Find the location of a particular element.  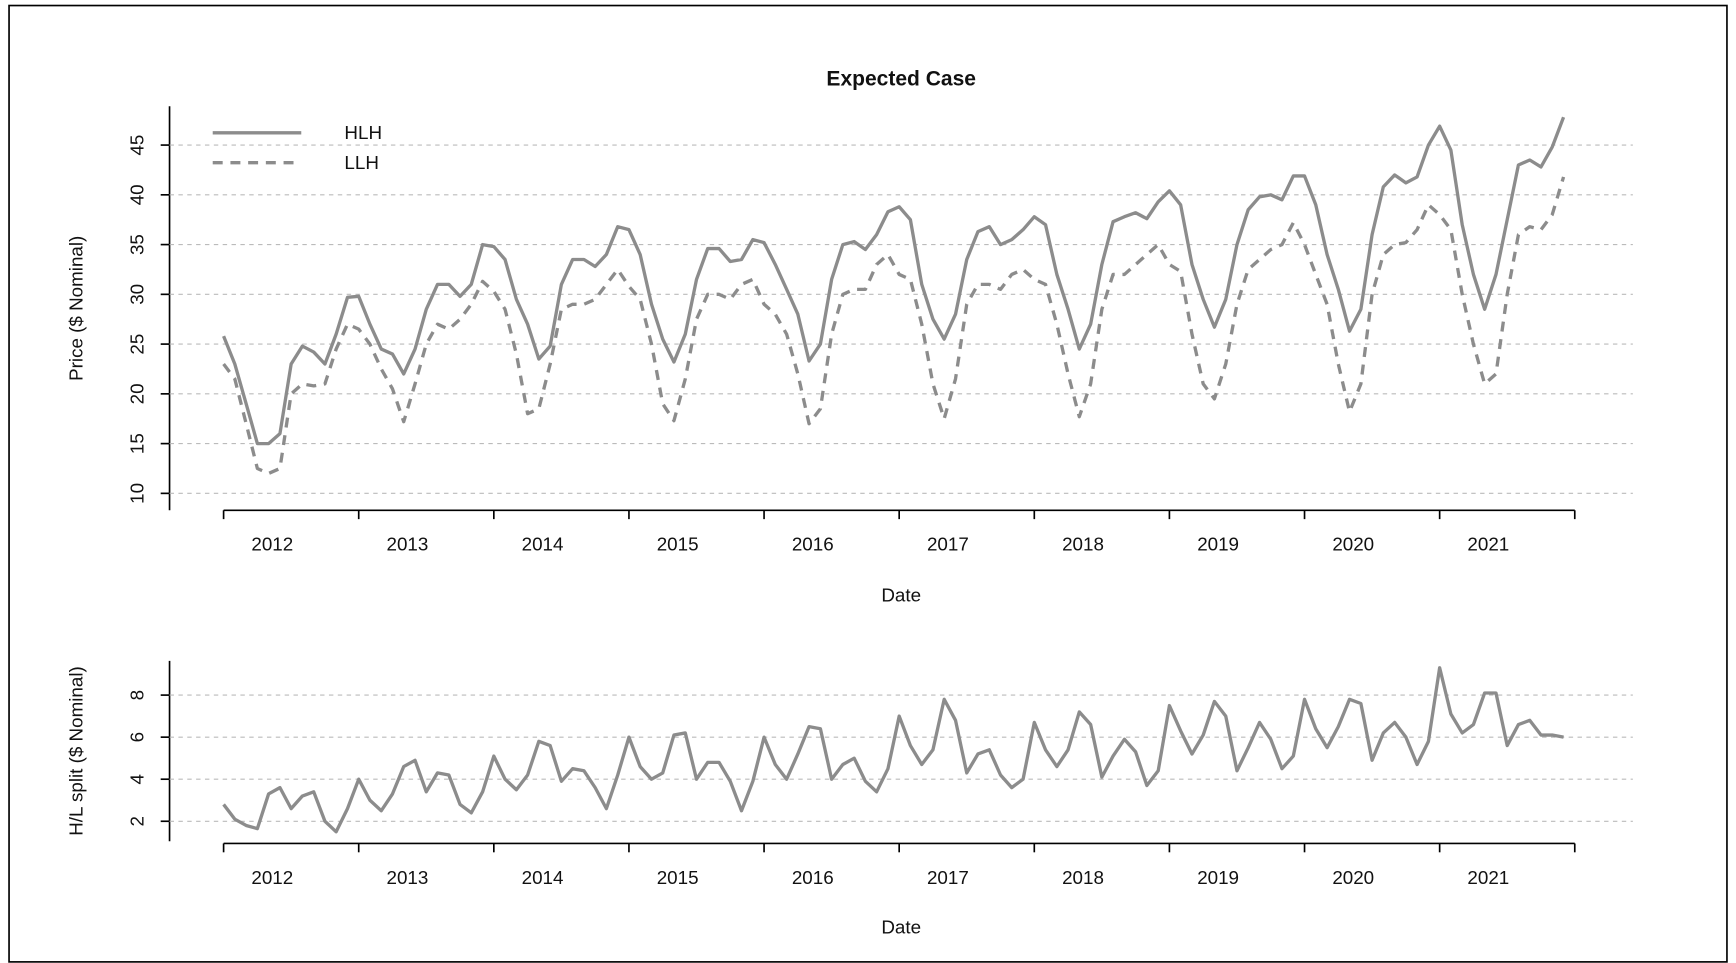

y-axis-label: H/L split ($ Nominal) is located at coordinates (76, 751).